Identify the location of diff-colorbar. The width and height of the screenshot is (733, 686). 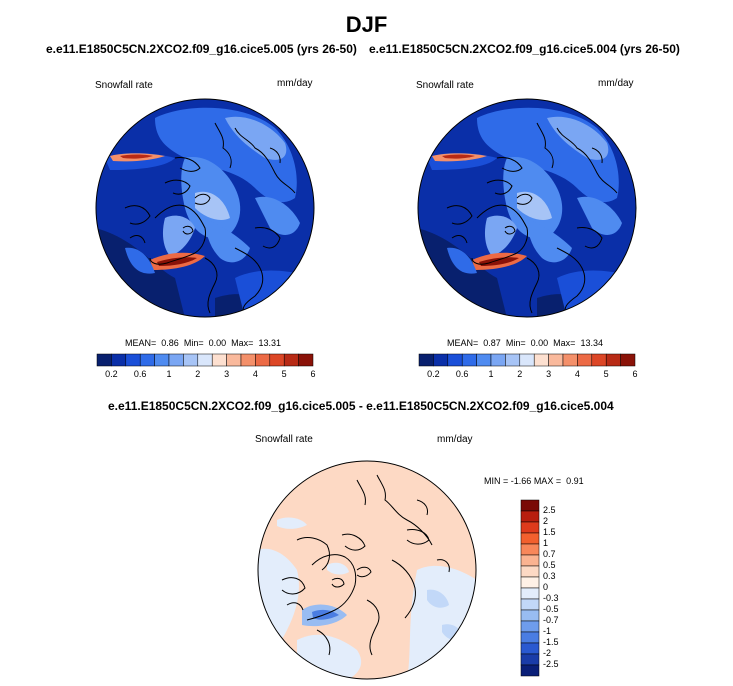
(530, 588).